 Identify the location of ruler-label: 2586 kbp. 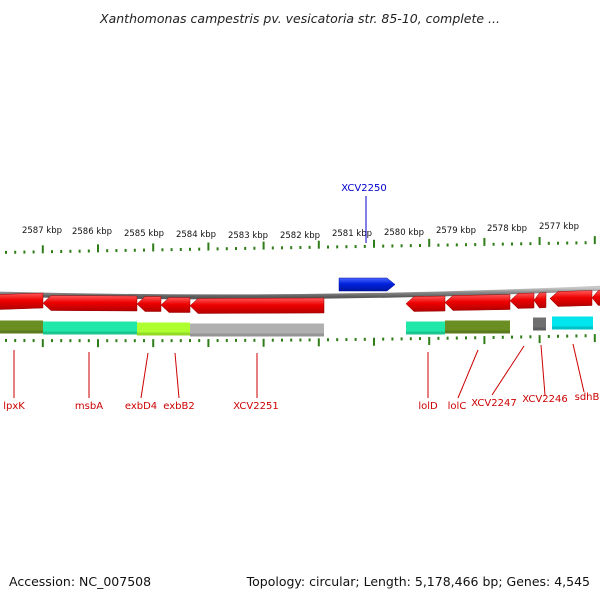
(92, 232).